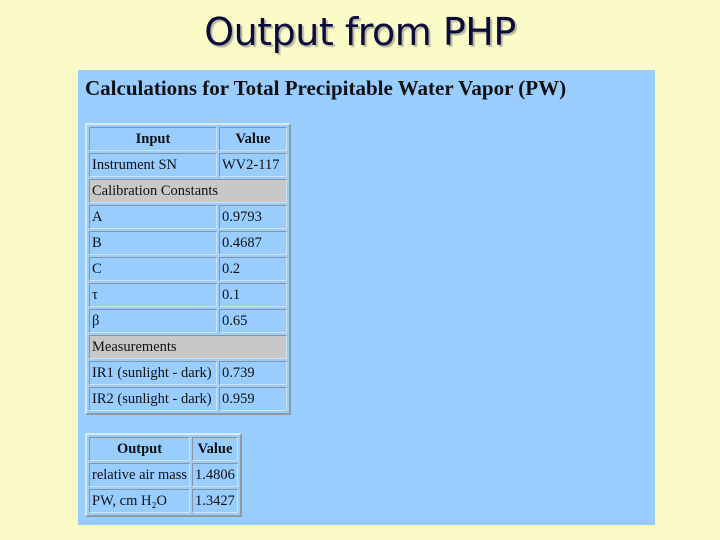 The height and width of the screenshot is (540, 720). I want to click on table-cell: 0.2, so click(253, 269).